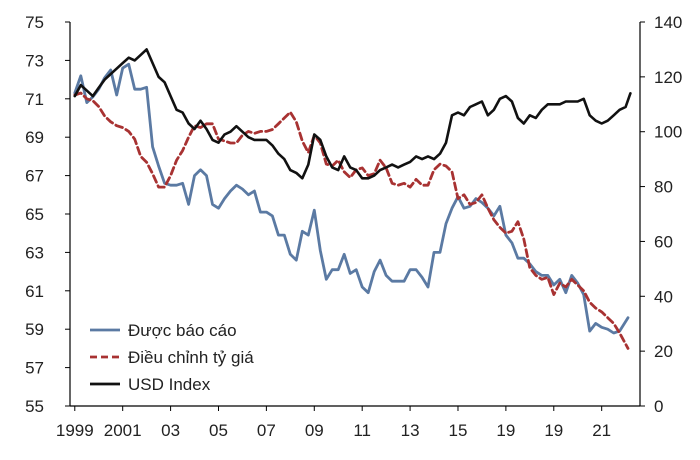 Image resolution: width=700 pixels, height=460 pixels. I want to click on right-tick-label: 0, so click(658, 406).